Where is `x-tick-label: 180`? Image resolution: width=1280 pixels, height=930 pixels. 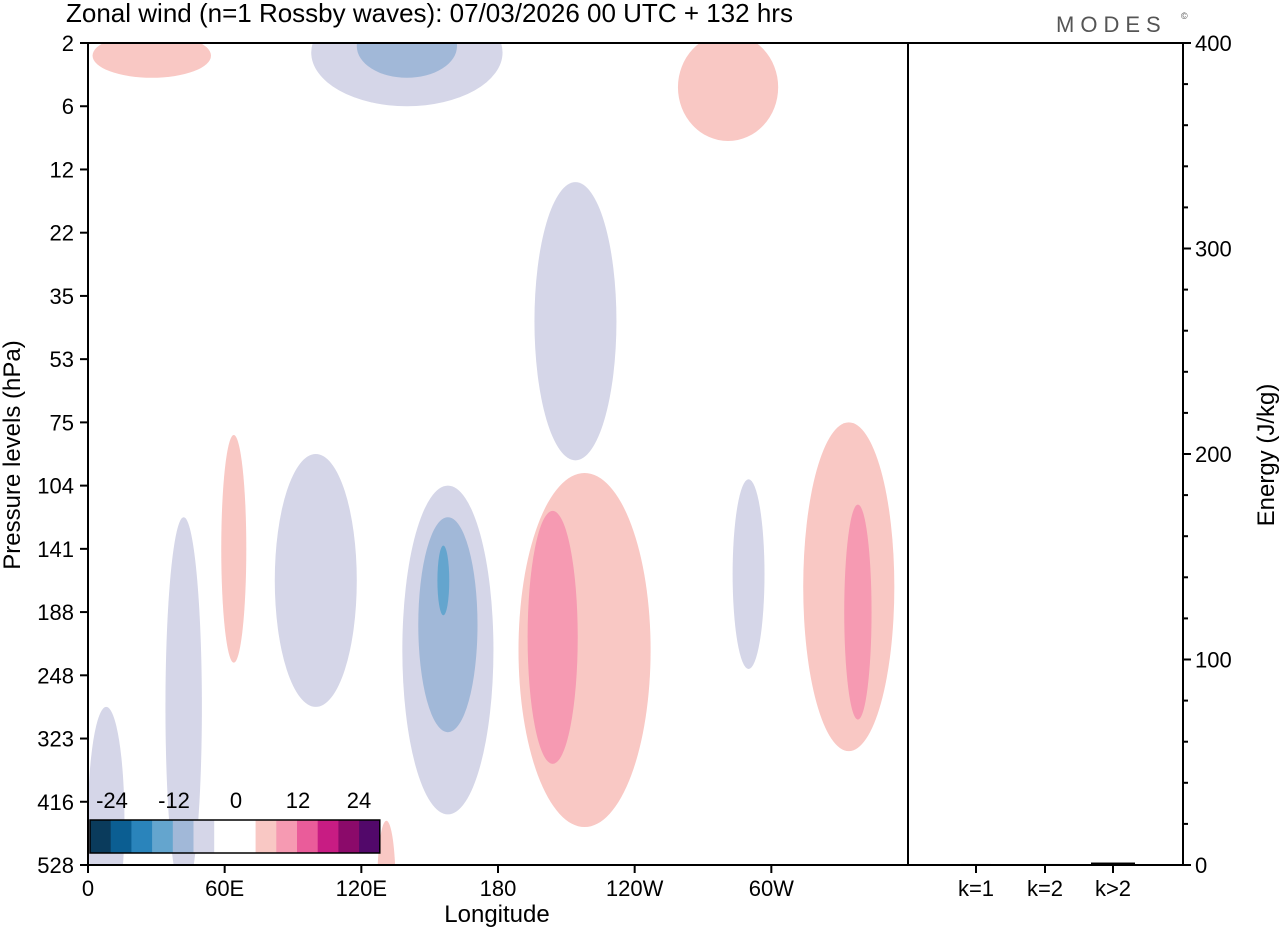 x-tick-label: 180 is located at coordinates (498, 888).